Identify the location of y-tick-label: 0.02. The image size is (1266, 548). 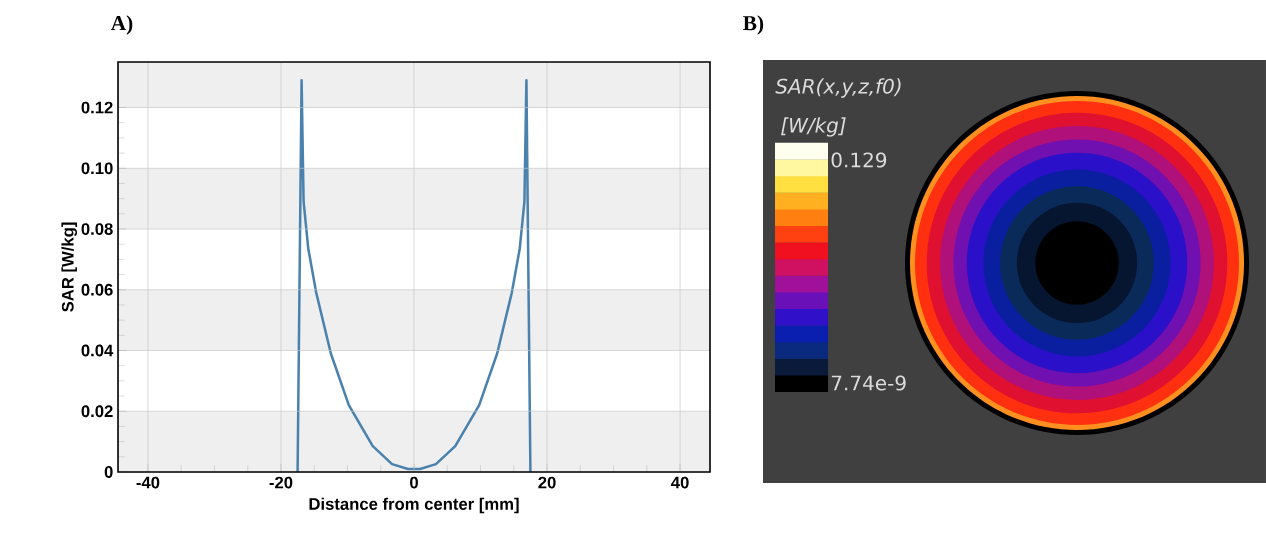
(97, 411).